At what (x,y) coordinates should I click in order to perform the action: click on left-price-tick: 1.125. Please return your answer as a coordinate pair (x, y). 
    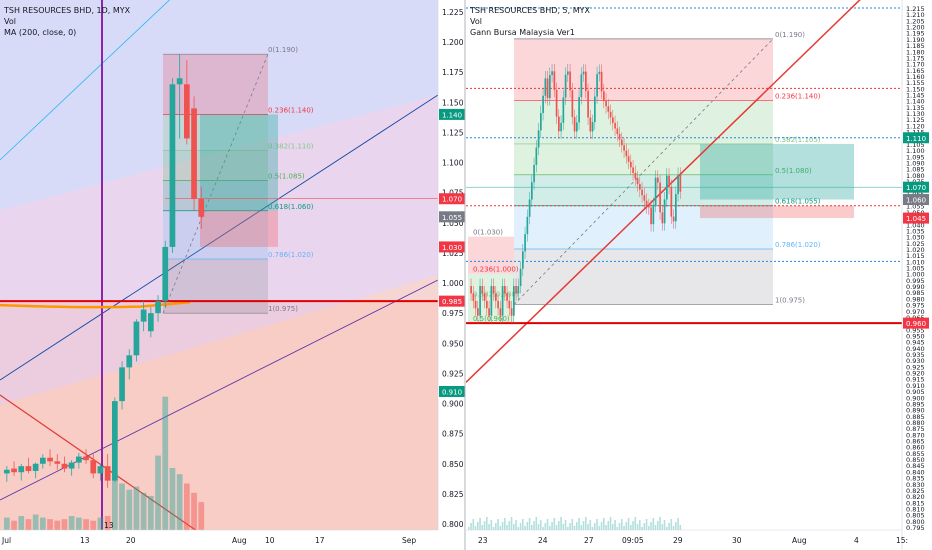
    Looking at the image, I should click on (453, 132).